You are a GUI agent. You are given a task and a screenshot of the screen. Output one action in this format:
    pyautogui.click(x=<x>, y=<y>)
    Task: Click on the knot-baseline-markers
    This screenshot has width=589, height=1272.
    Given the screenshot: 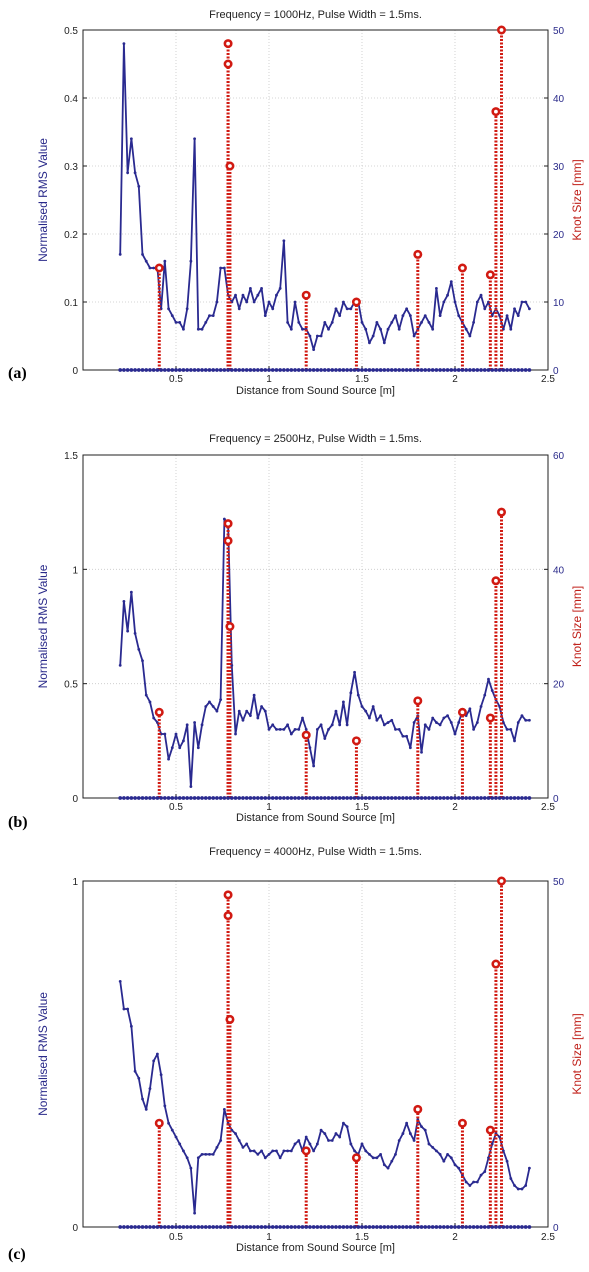 What is the action you would take?
    pyautogui.click(x=325, y=370)
    